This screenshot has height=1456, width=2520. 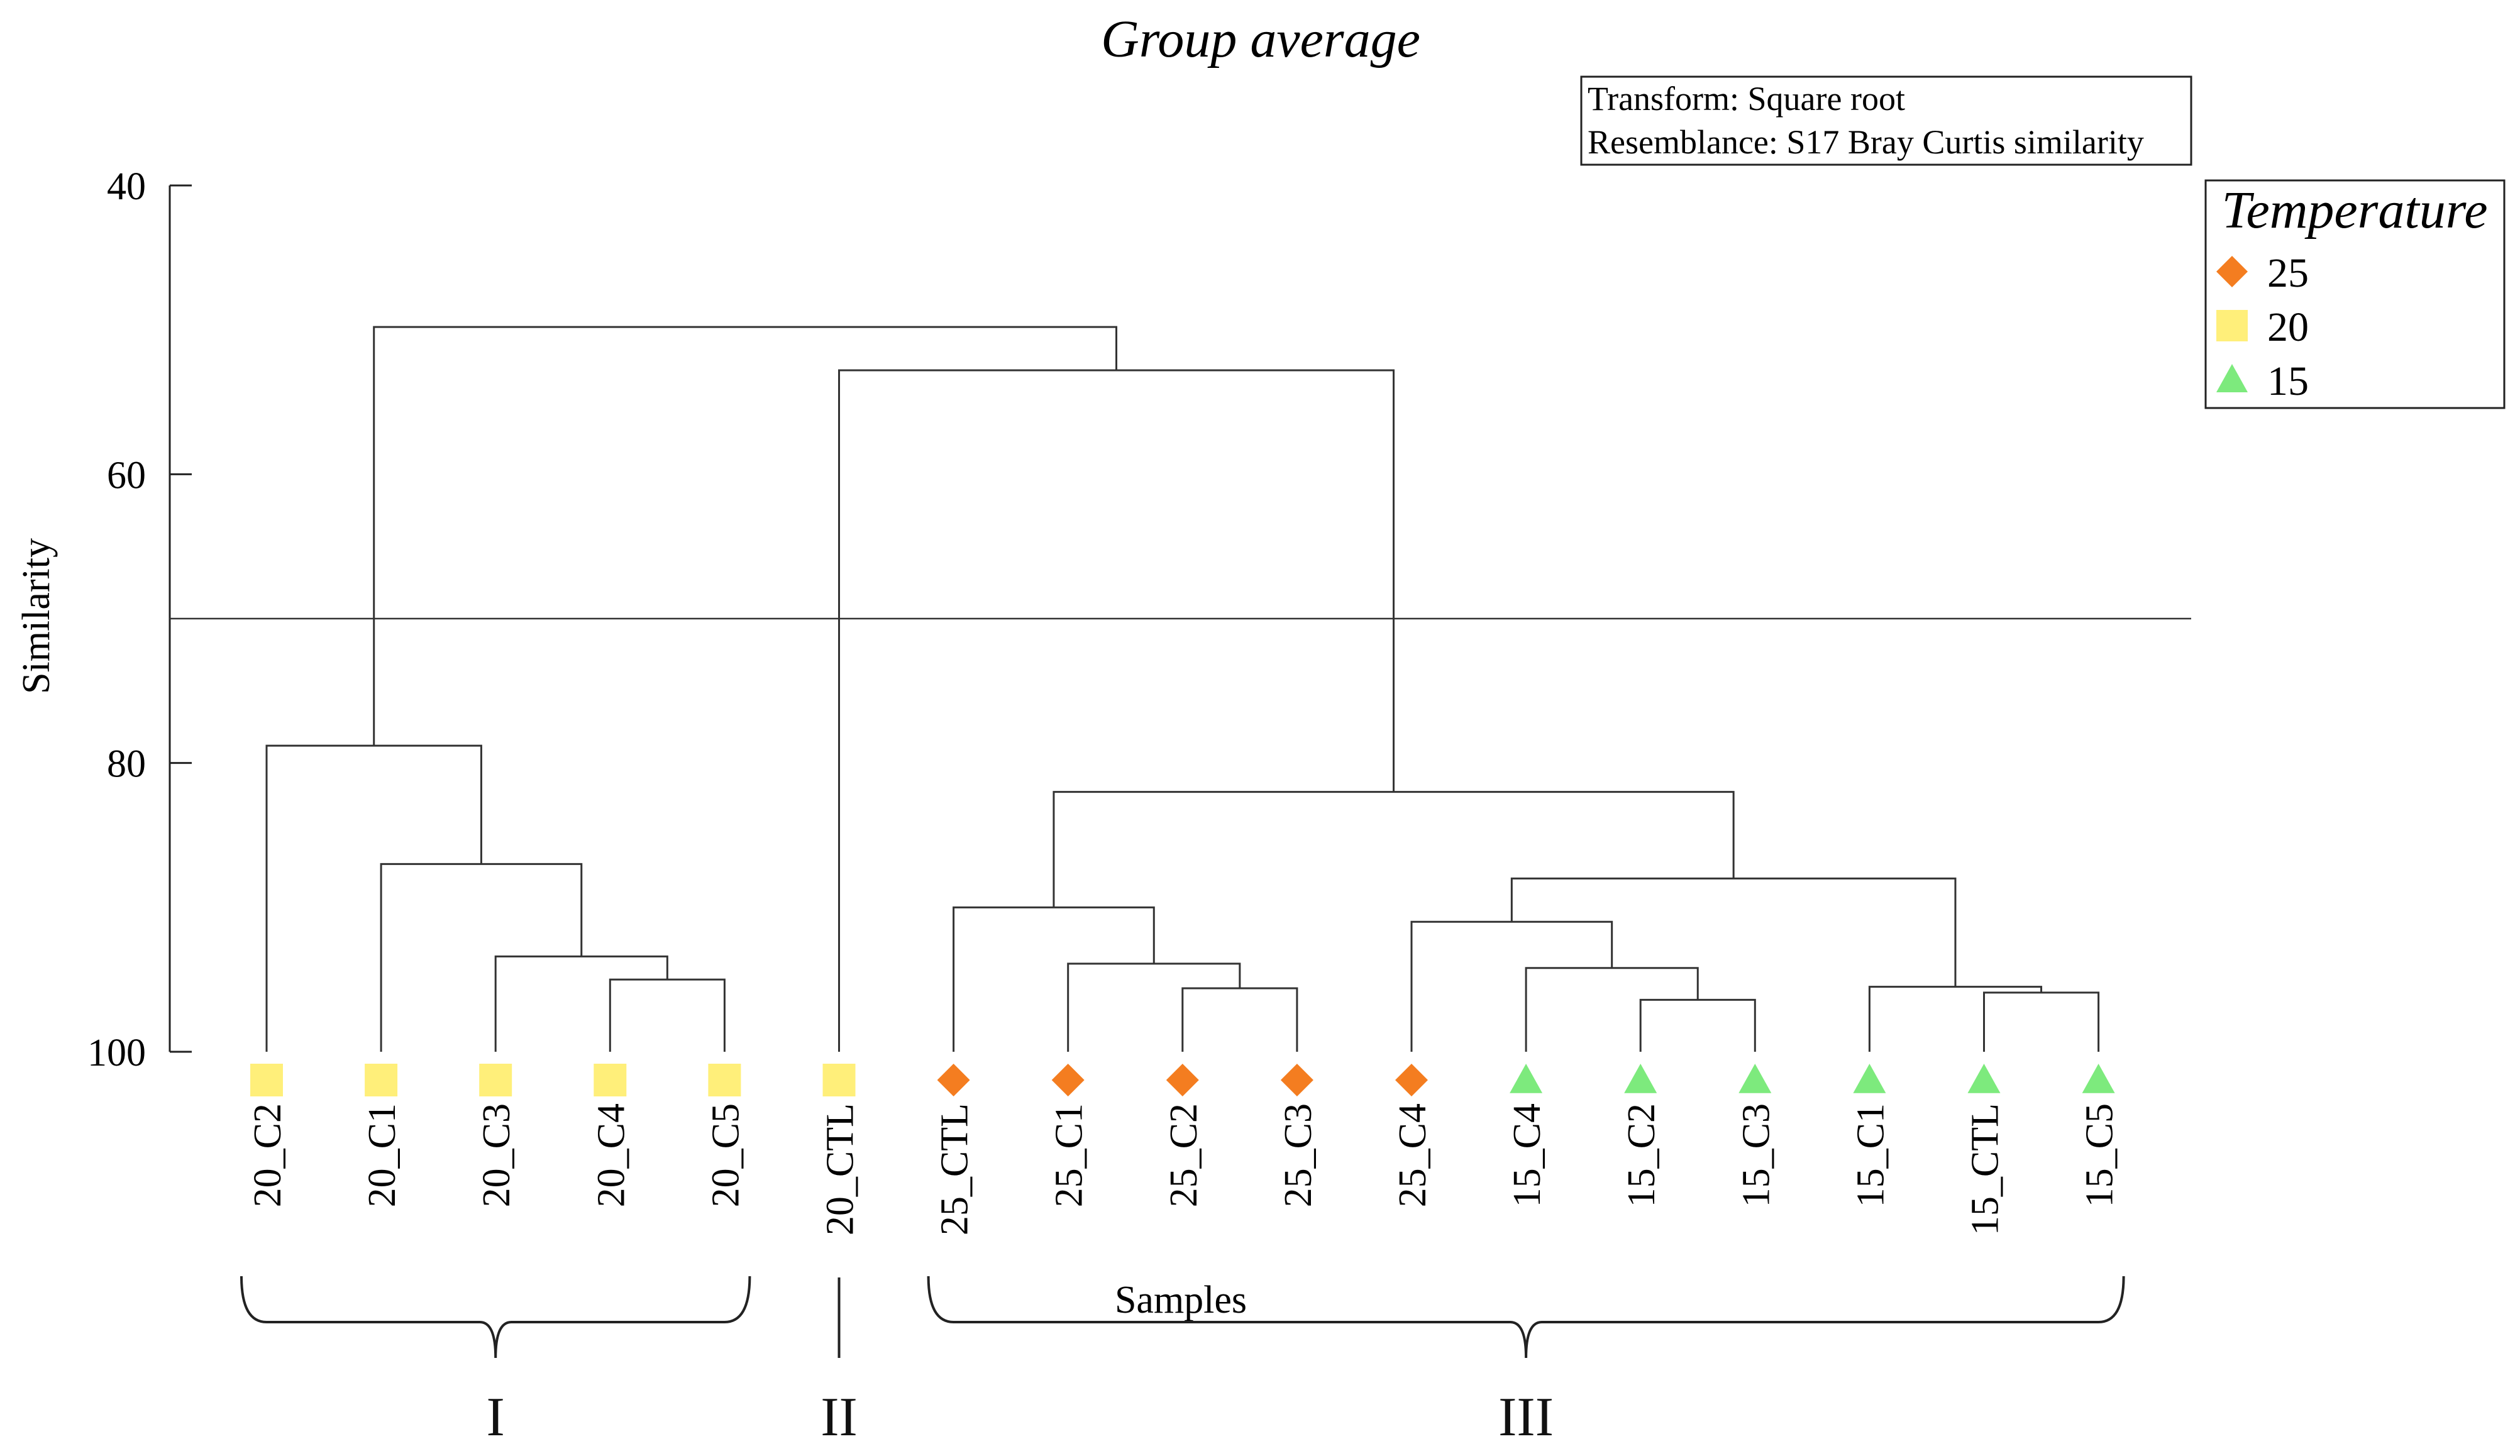 What do you see at coordinates (126, 764) in the screenshot?
I see `y-tick-label: 80` at bounding box center [126, 764].